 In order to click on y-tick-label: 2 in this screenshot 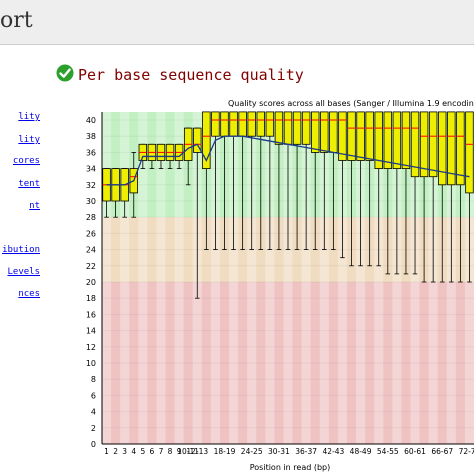, I will do `click(93, 428)`.